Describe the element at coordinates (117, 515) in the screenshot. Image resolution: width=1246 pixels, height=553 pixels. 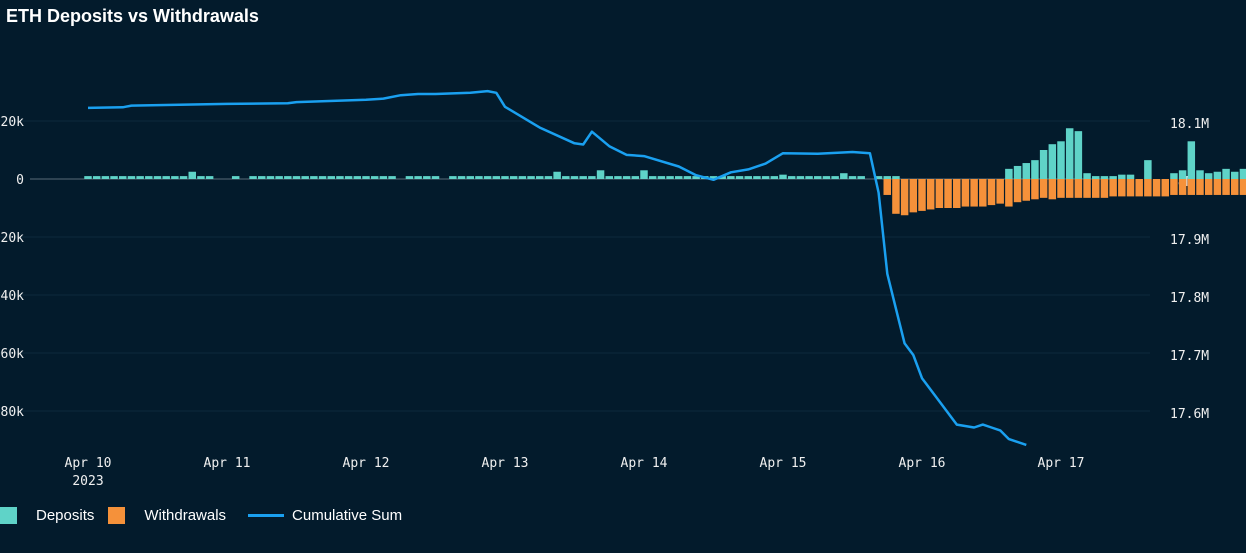
I see `withdrawals-swatch-icon` at that location.